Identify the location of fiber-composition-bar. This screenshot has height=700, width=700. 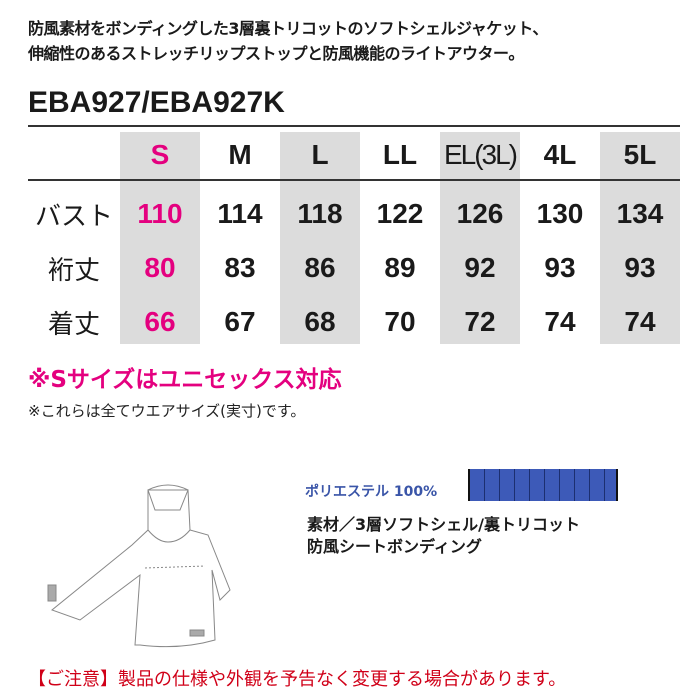
(543, 485).